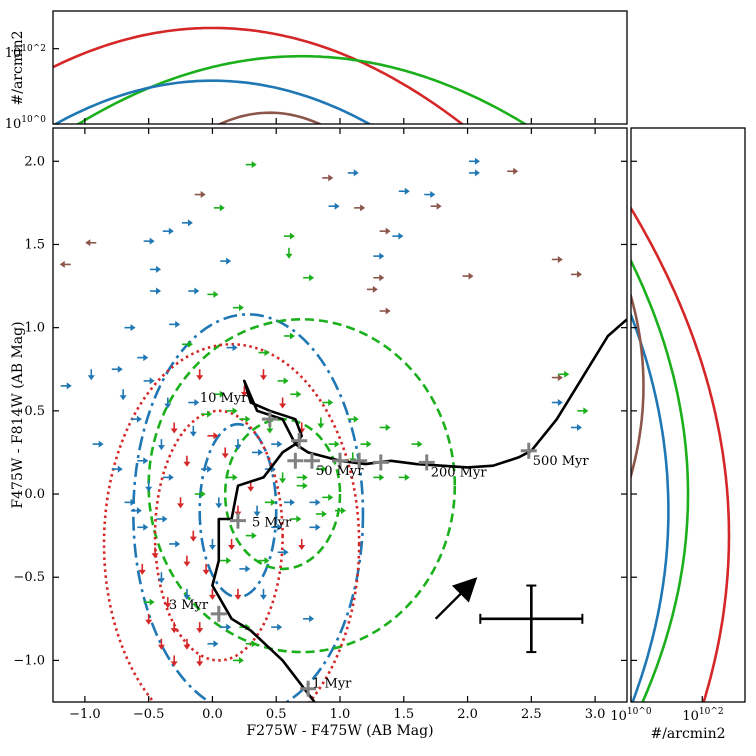 The height and width of the screenshot is (756, 756). I want to click on right-curve-brown, so click(638, 386).